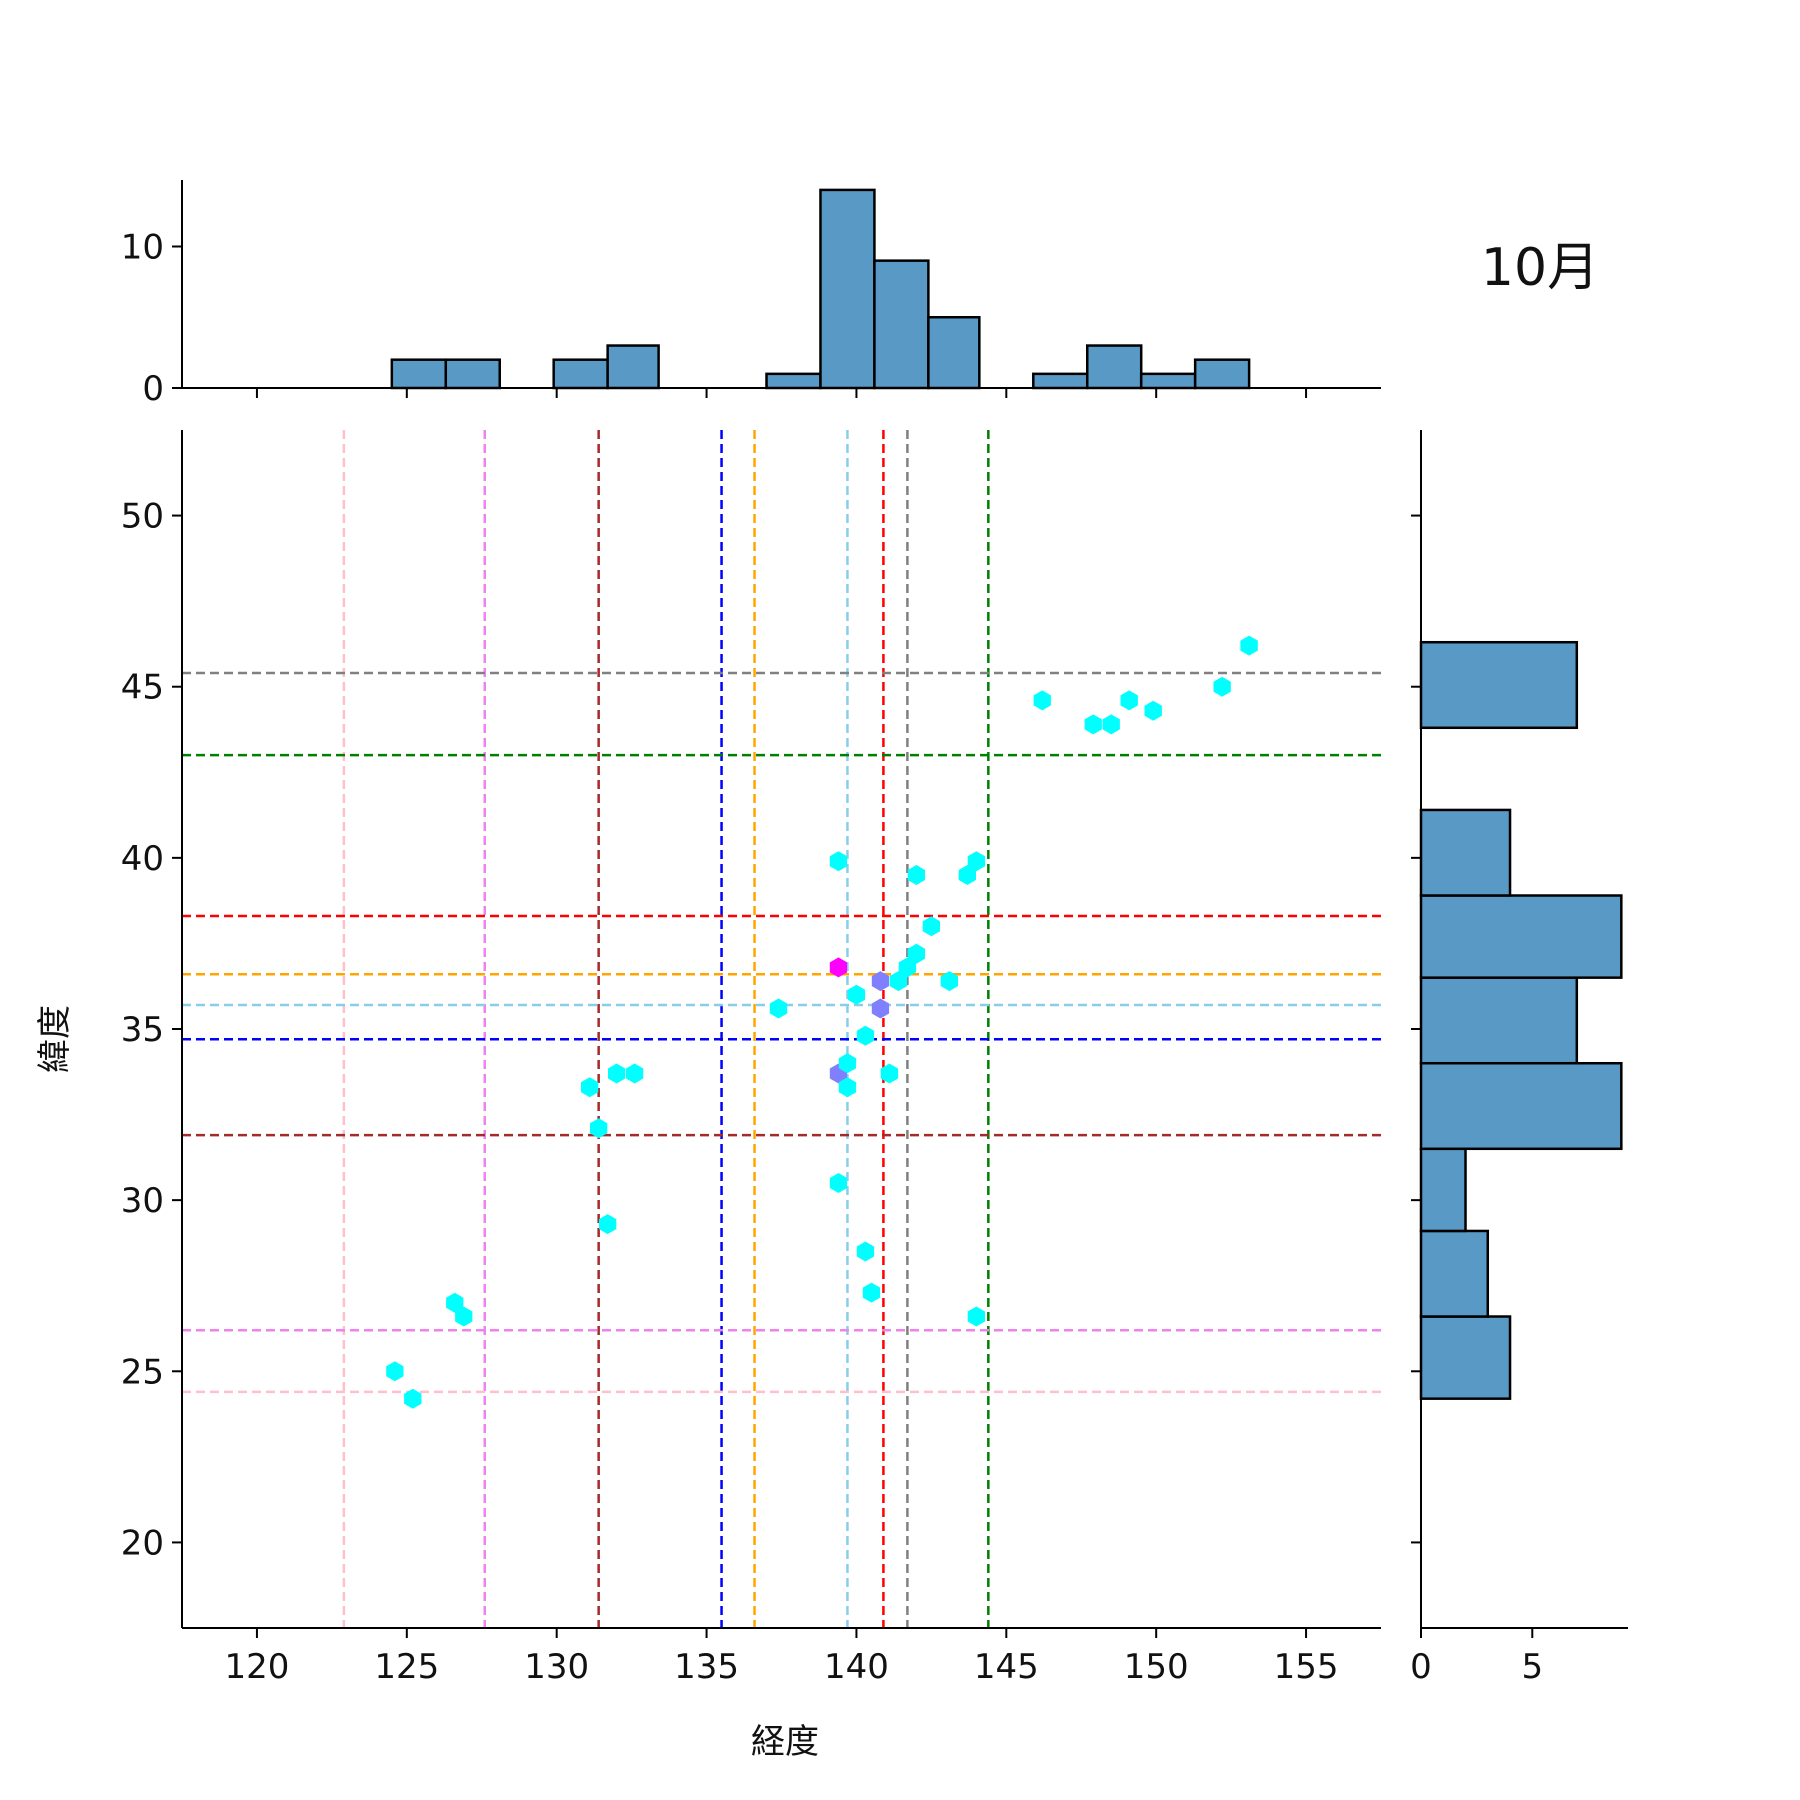  What do you see at coordinates (1421, 1667) in the screenshot?
I see `right-hist-x-tick-label: 0` at bounding box center [1421, 1667].